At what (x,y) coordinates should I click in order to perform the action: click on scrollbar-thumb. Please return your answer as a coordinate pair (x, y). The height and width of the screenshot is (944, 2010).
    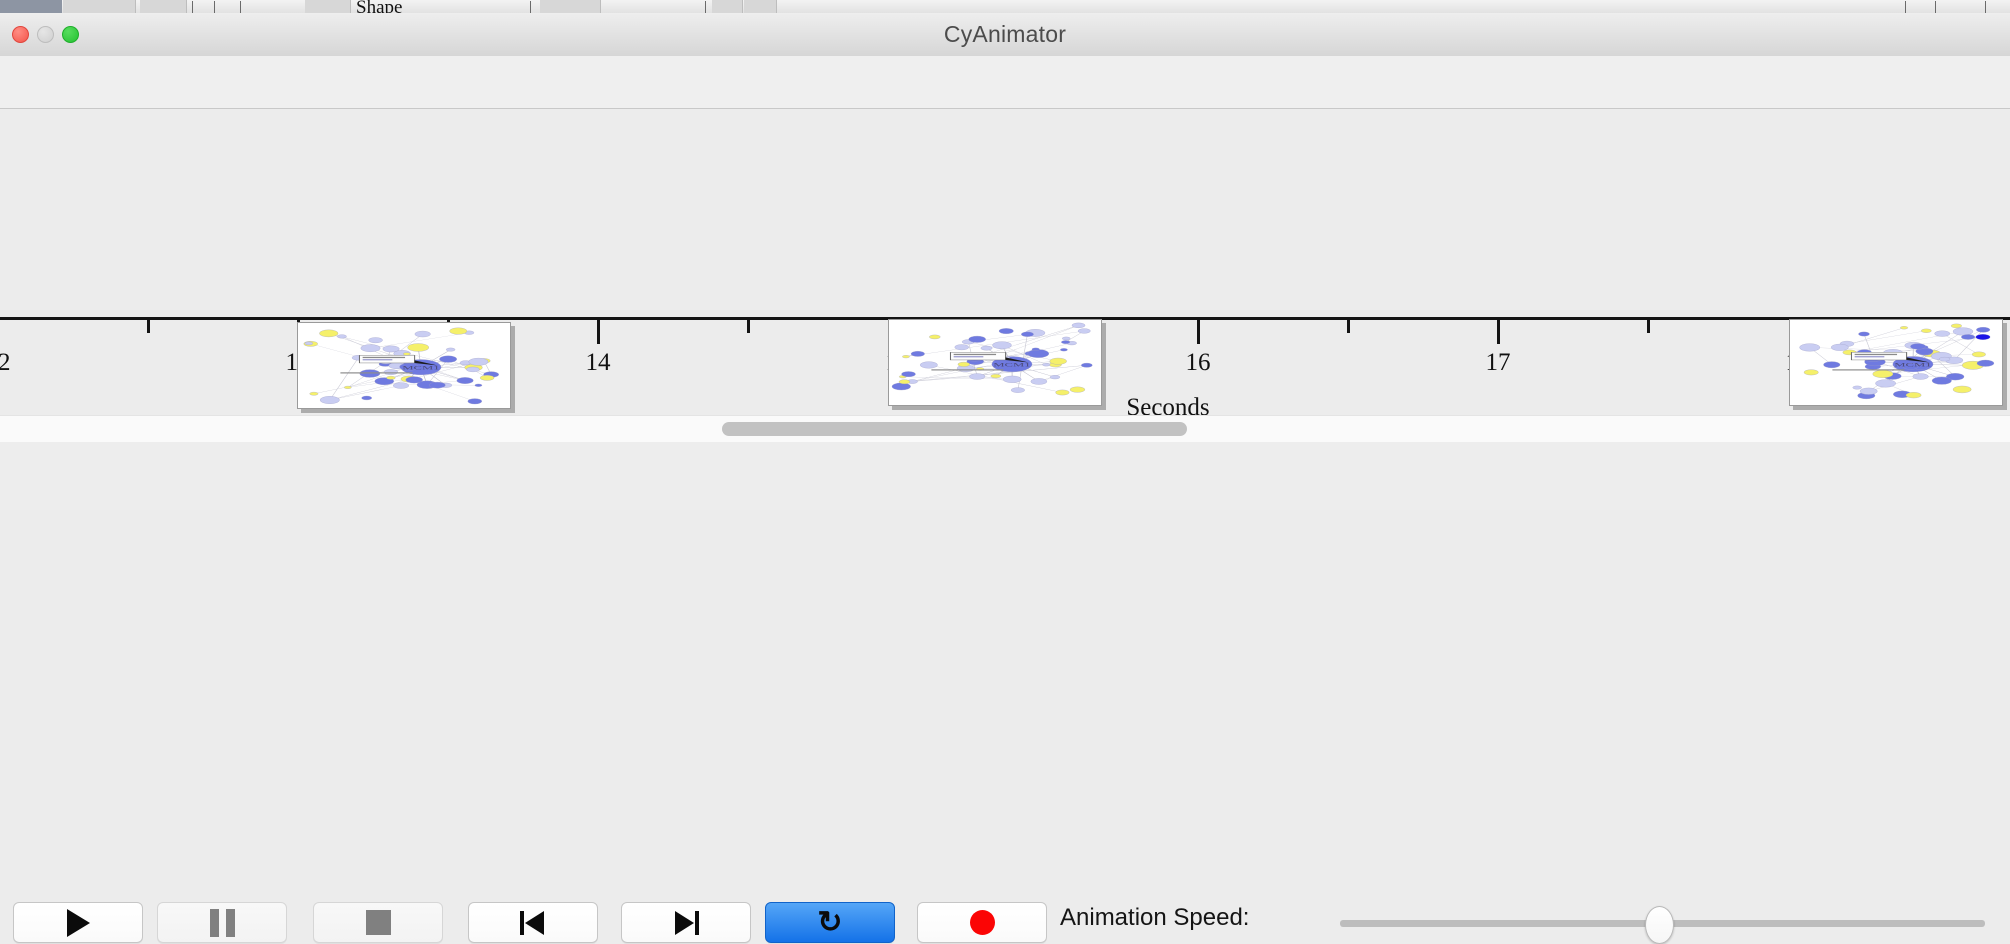
    Looking at the image, I should click on (954, 429).